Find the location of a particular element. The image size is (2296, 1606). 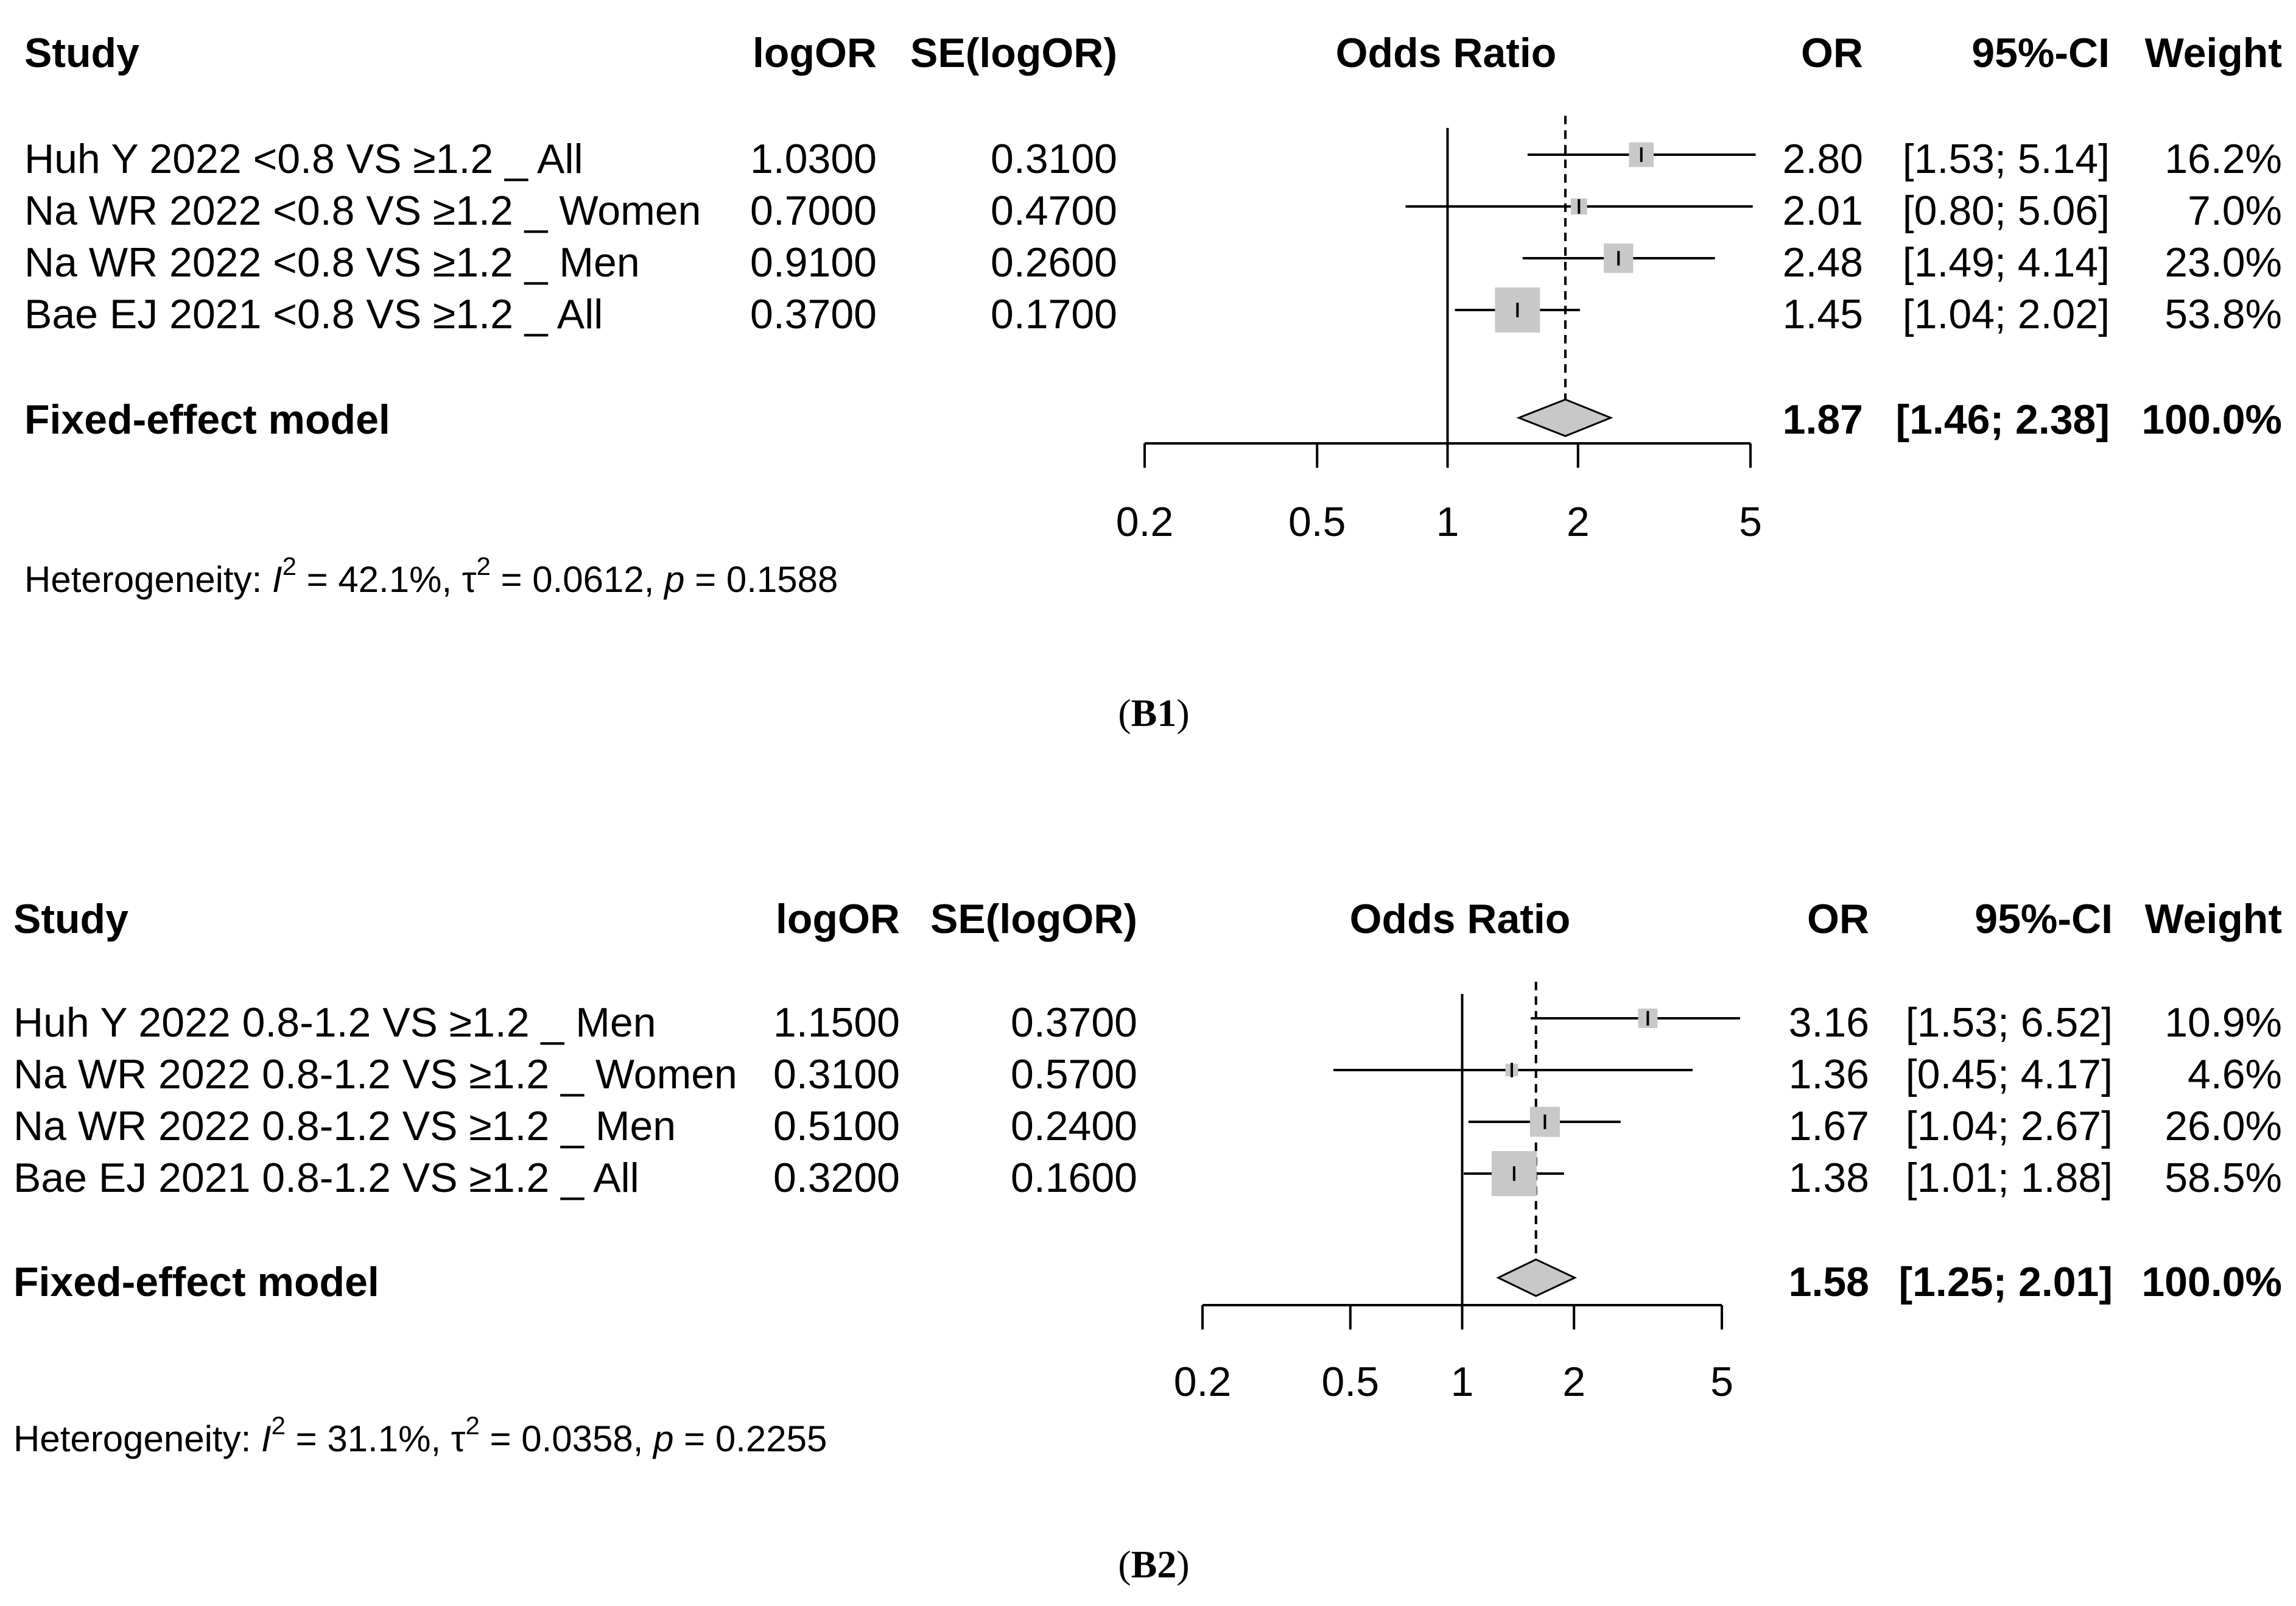

study-se: 0.4700 is located at coordinates (1054, 211).